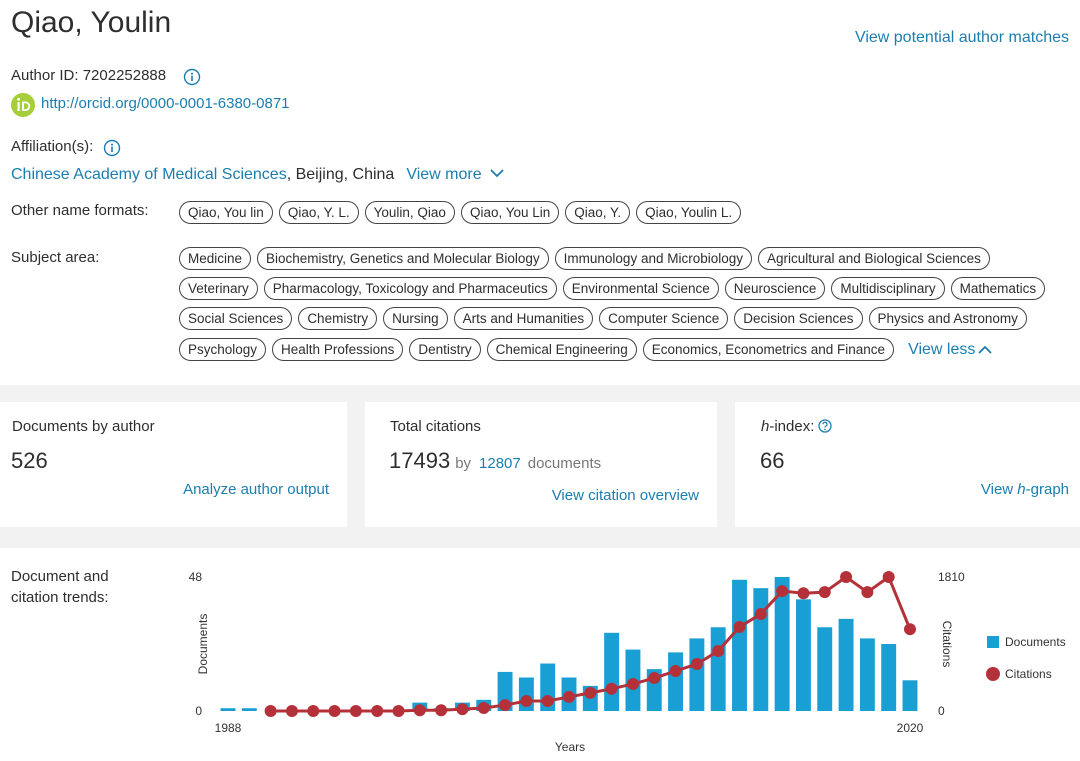 The height and width of the screenshot is (761, 1080). What do you see at coordinates (1047, 489) in the screenshot?
I see `hgraph-suffix: -graph` at bounding box center [1047, 489].